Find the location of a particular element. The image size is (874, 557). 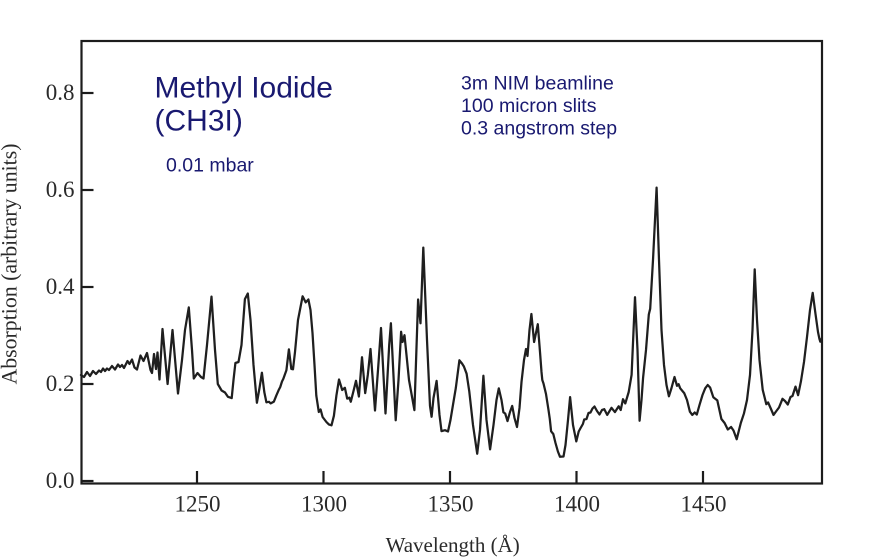

svg-text: 100 micron slits is located at coordinates (529, 106).